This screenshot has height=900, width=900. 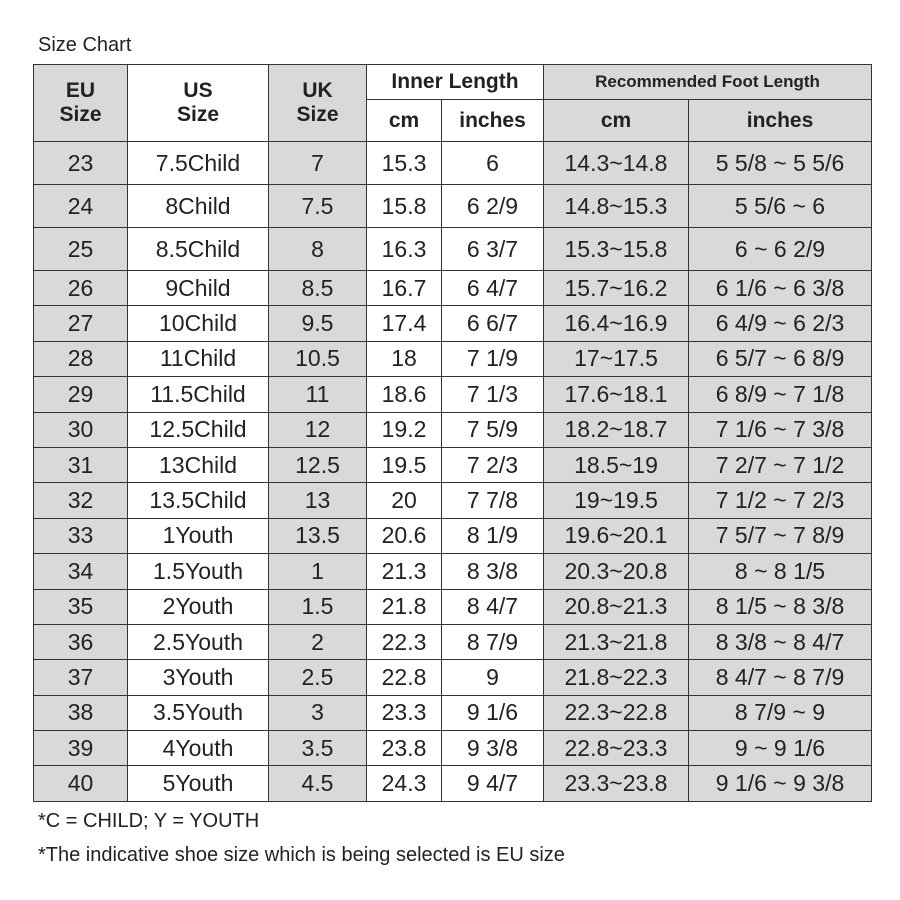 I want to click on cell-eu-size: 29, so click(x=80, y=394).